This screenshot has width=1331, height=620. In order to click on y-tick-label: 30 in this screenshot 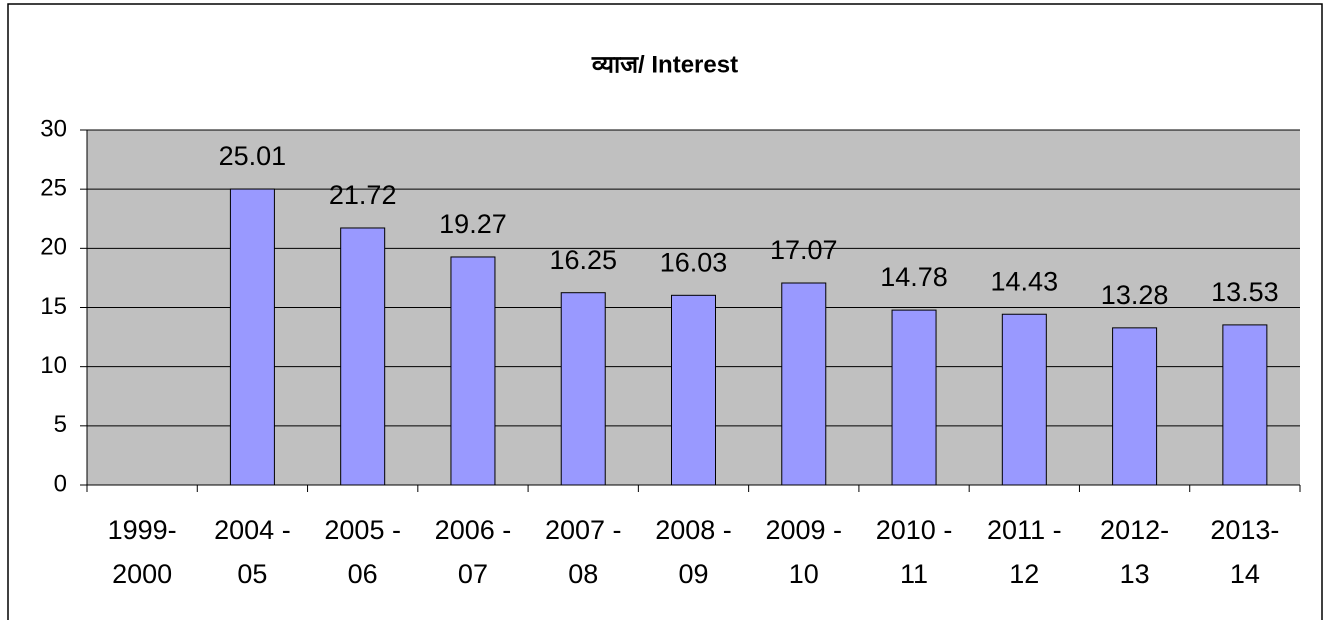, I will do `click(53, 128)`.